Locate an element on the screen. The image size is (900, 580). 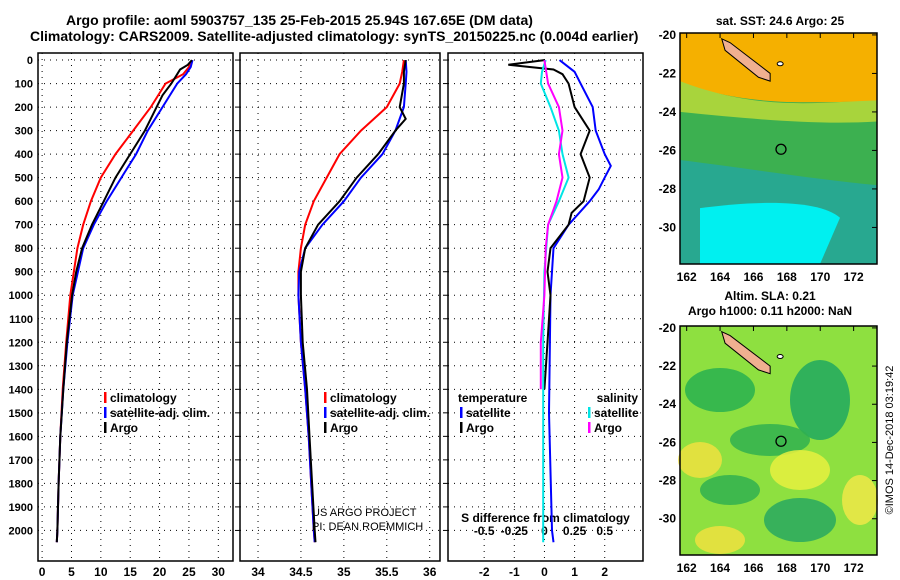
x-tick-label: 35.5 is located at coordinates (387, 572).